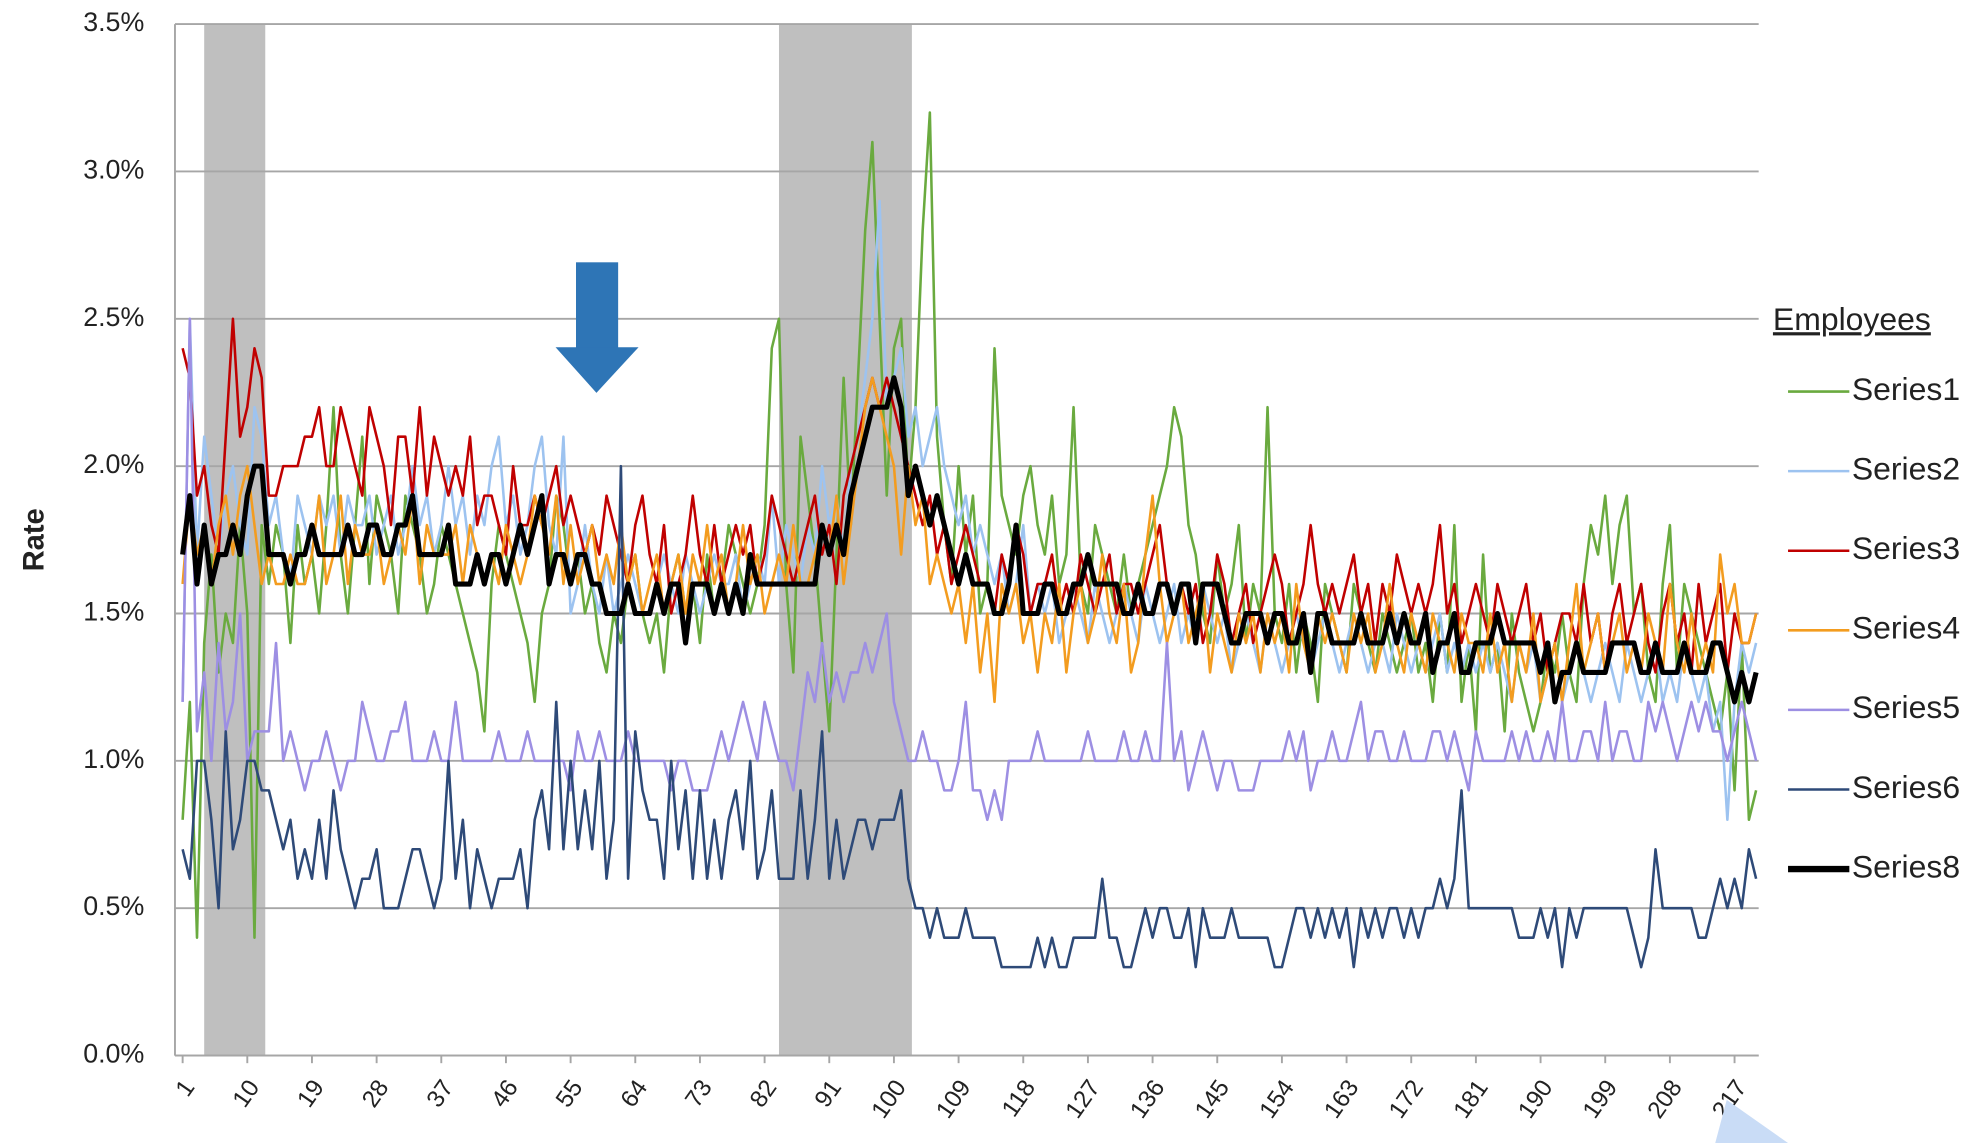  Describe the element at coordinates (597, 305) in the screenshot. I see `arrow-shaft` at that location.